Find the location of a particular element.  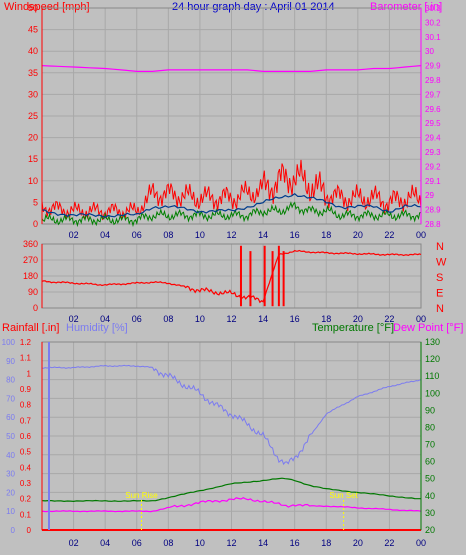

temperature-tick-label: 40 is located at coordinates (430, 496).